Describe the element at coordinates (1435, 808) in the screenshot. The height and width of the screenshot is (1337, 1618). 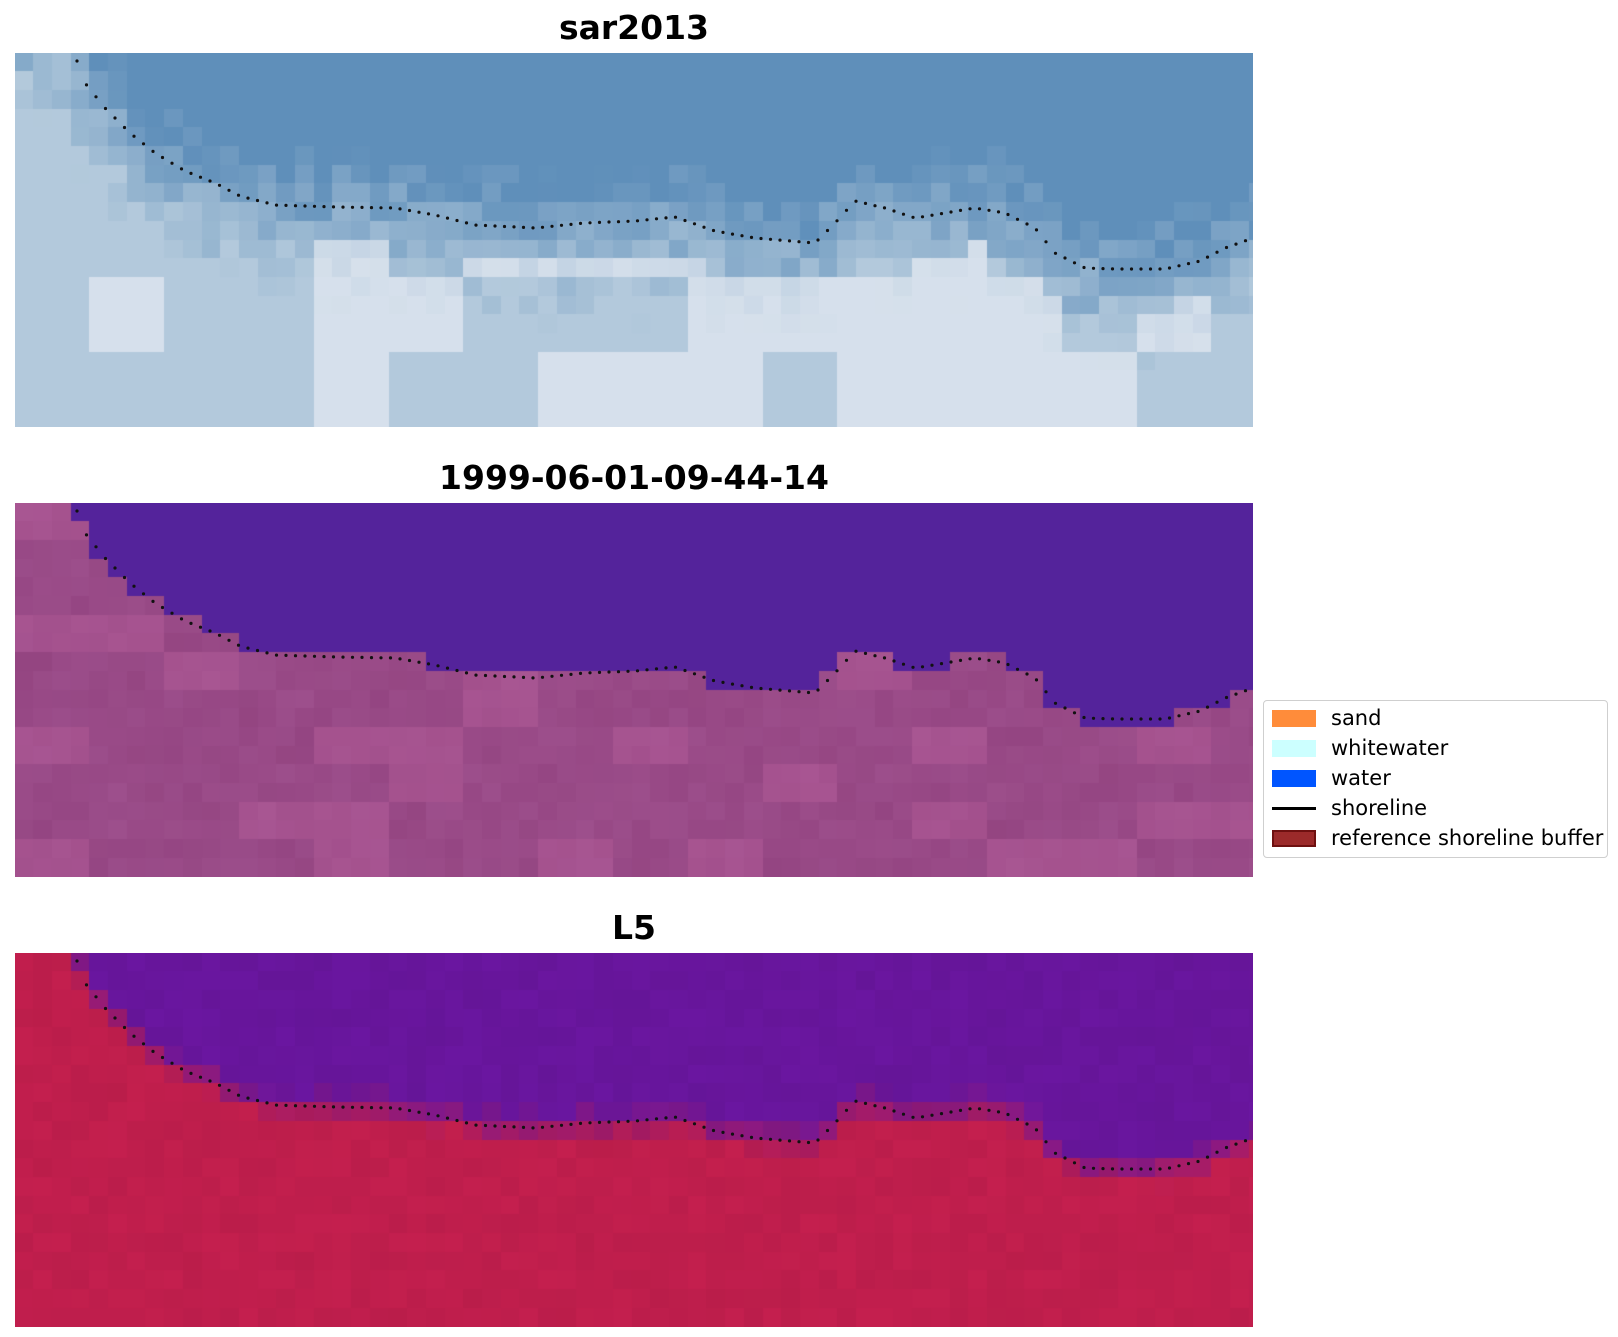
I see `legend-item-shoreline: shoreline` at that location.